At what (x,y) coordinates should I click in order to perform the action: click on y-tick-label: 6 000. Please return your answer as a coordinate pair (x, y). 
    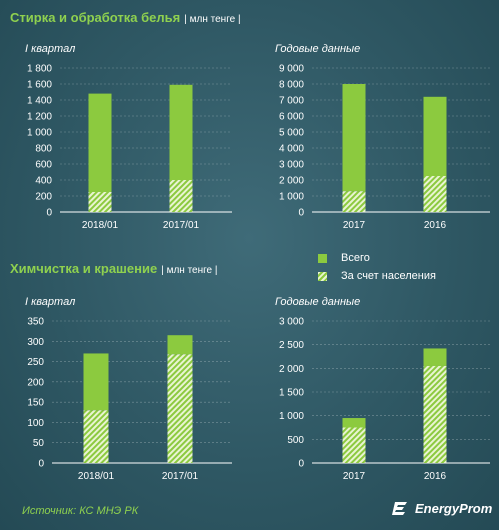
    Looking at the image, I should click on (291, 117).